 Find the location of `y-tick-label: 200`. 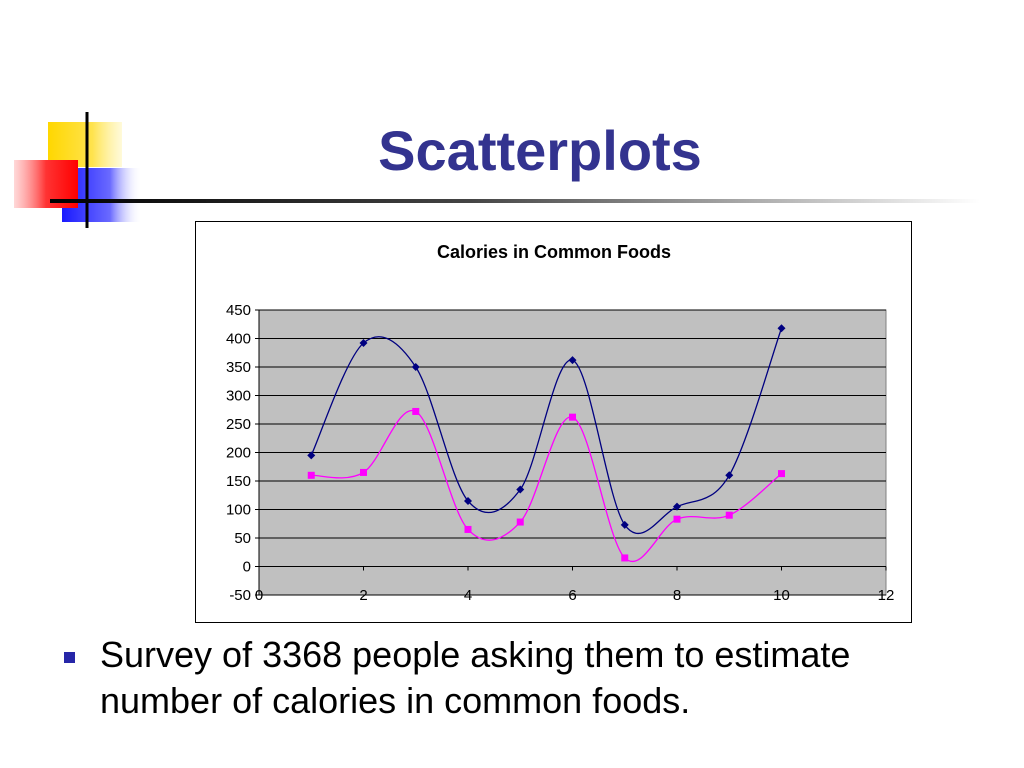

y-tick-label: 200 is located at coordinates (238, 453).